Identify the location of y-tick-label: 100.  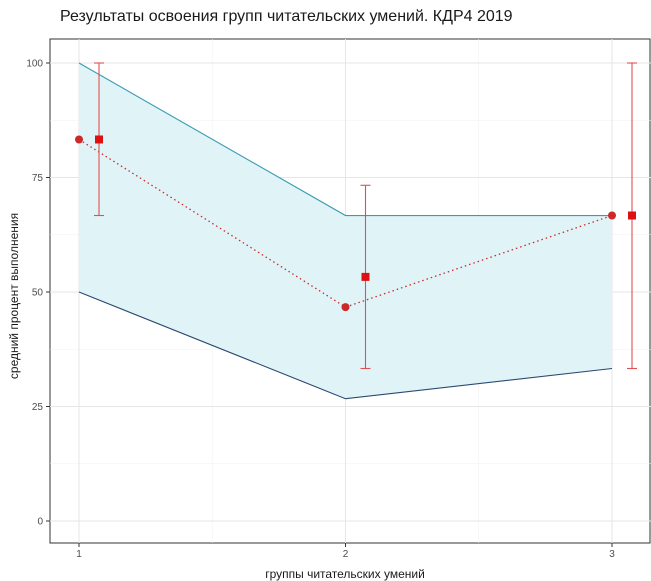
(34, 64).